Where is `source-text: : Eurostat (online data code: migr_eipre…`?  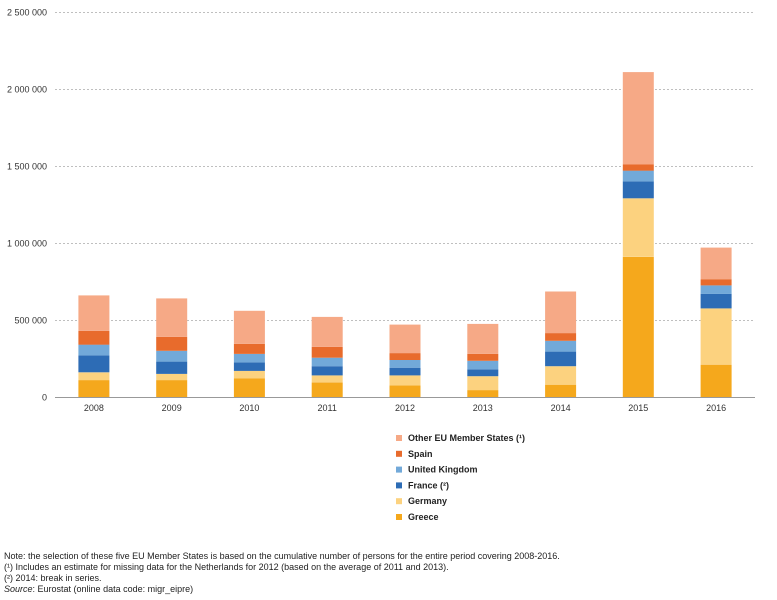
source-text: : Eurostat (online data code: migr_eipre… is located at coordinates (113, 589).